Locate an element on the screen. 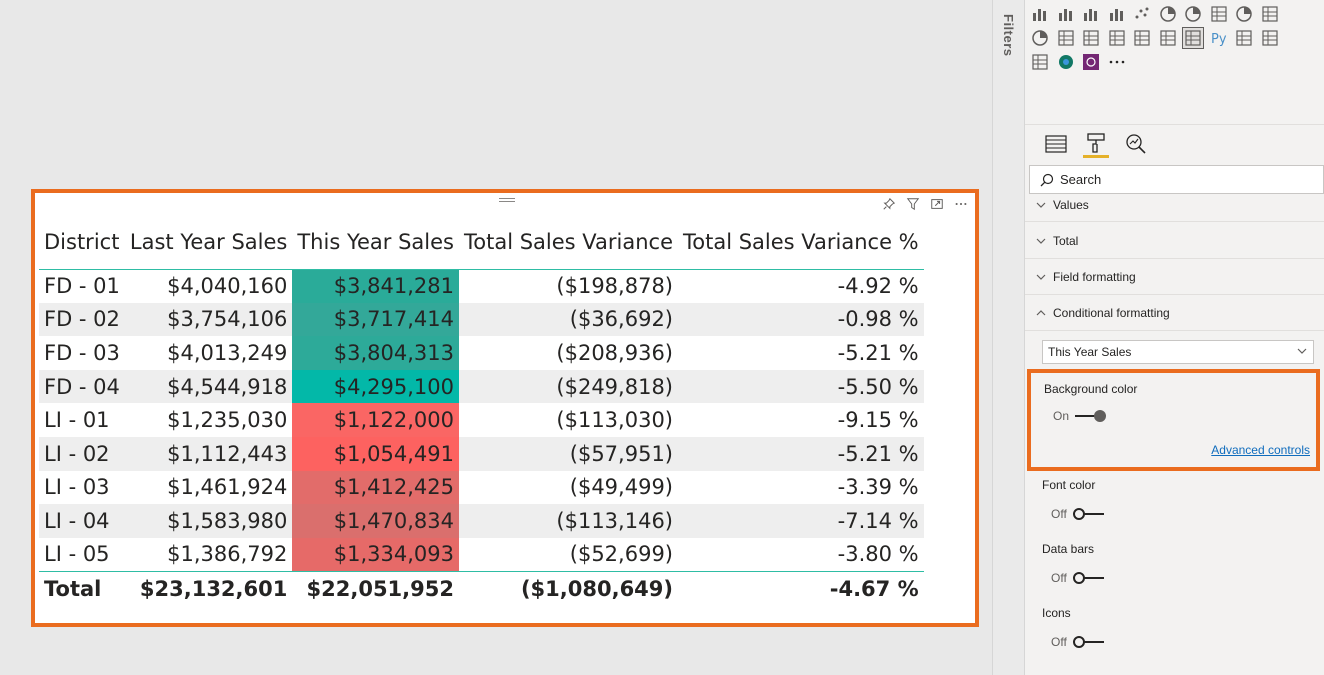 Image resolution: width=1324 pixels, height=675 pixels. multi-row-card-icon is located at coordinates (1091, 38).